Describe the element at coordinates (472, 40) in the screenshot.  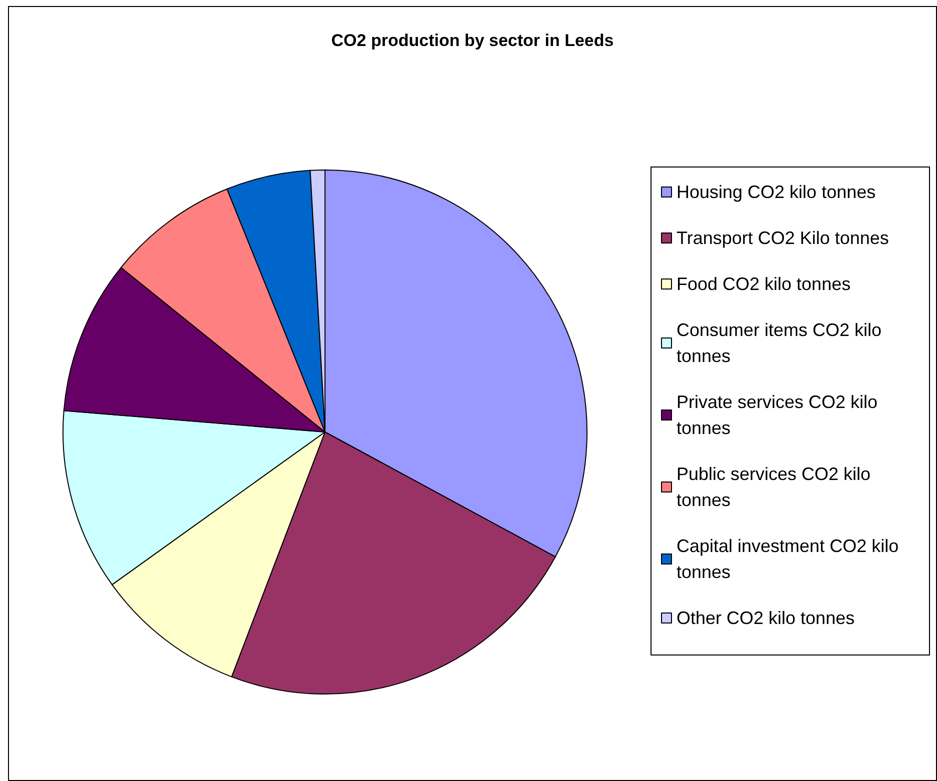
I see `chart-title: CO2 production by sector in Leeds` at that location.